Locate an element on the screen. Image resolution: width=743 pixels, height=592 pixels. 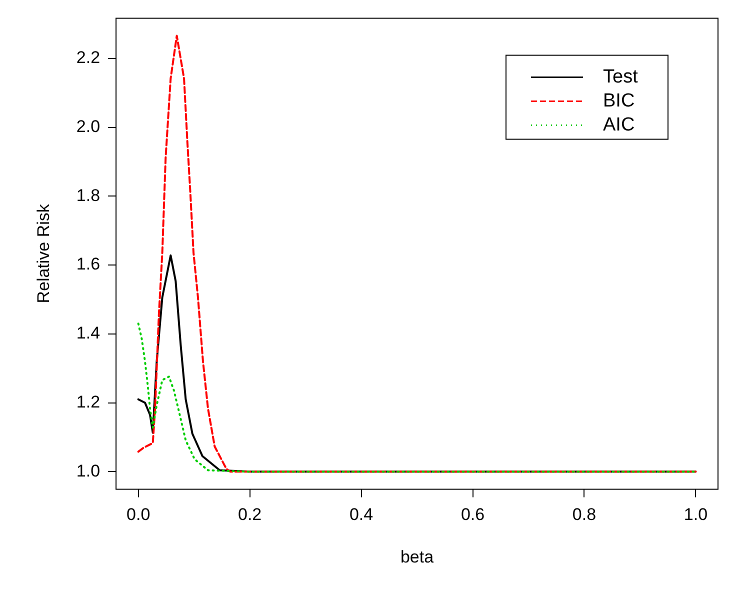
legend-label: BIC is located at coordinates (619, 101).